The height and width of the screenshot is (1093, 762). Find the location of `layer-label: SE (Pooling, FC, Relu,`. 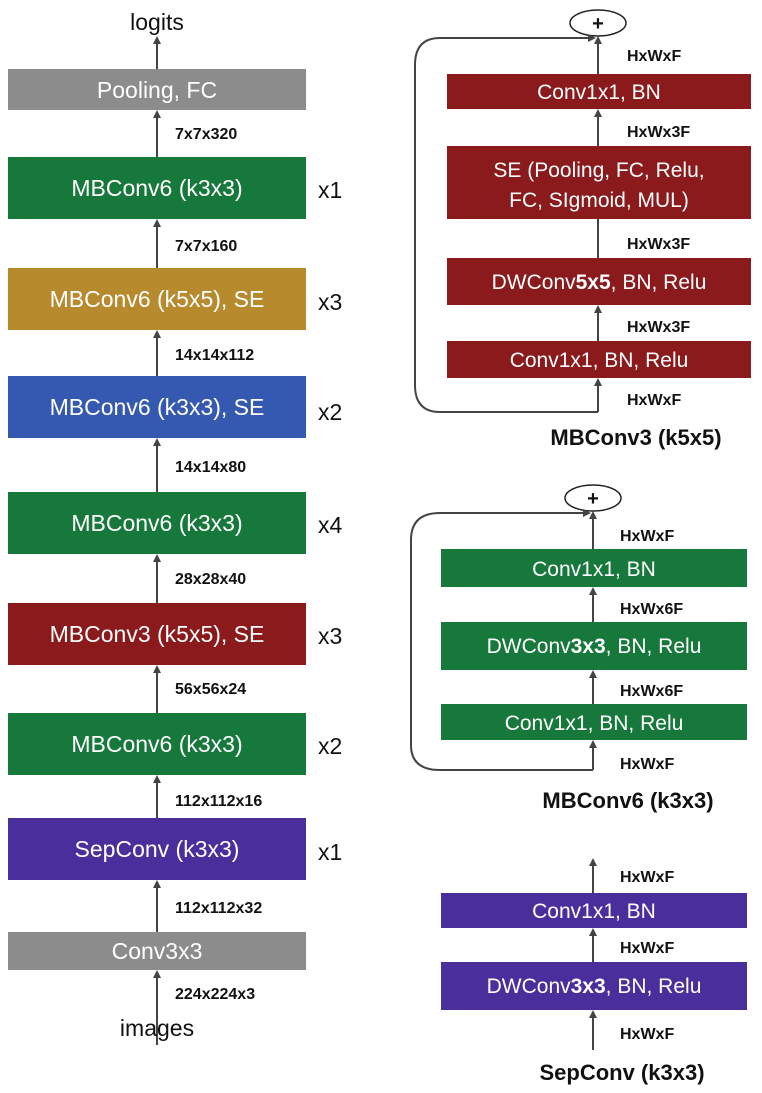

layer-label: SE (Pooling, FC, Relu, is located at coordinates (598, 170).